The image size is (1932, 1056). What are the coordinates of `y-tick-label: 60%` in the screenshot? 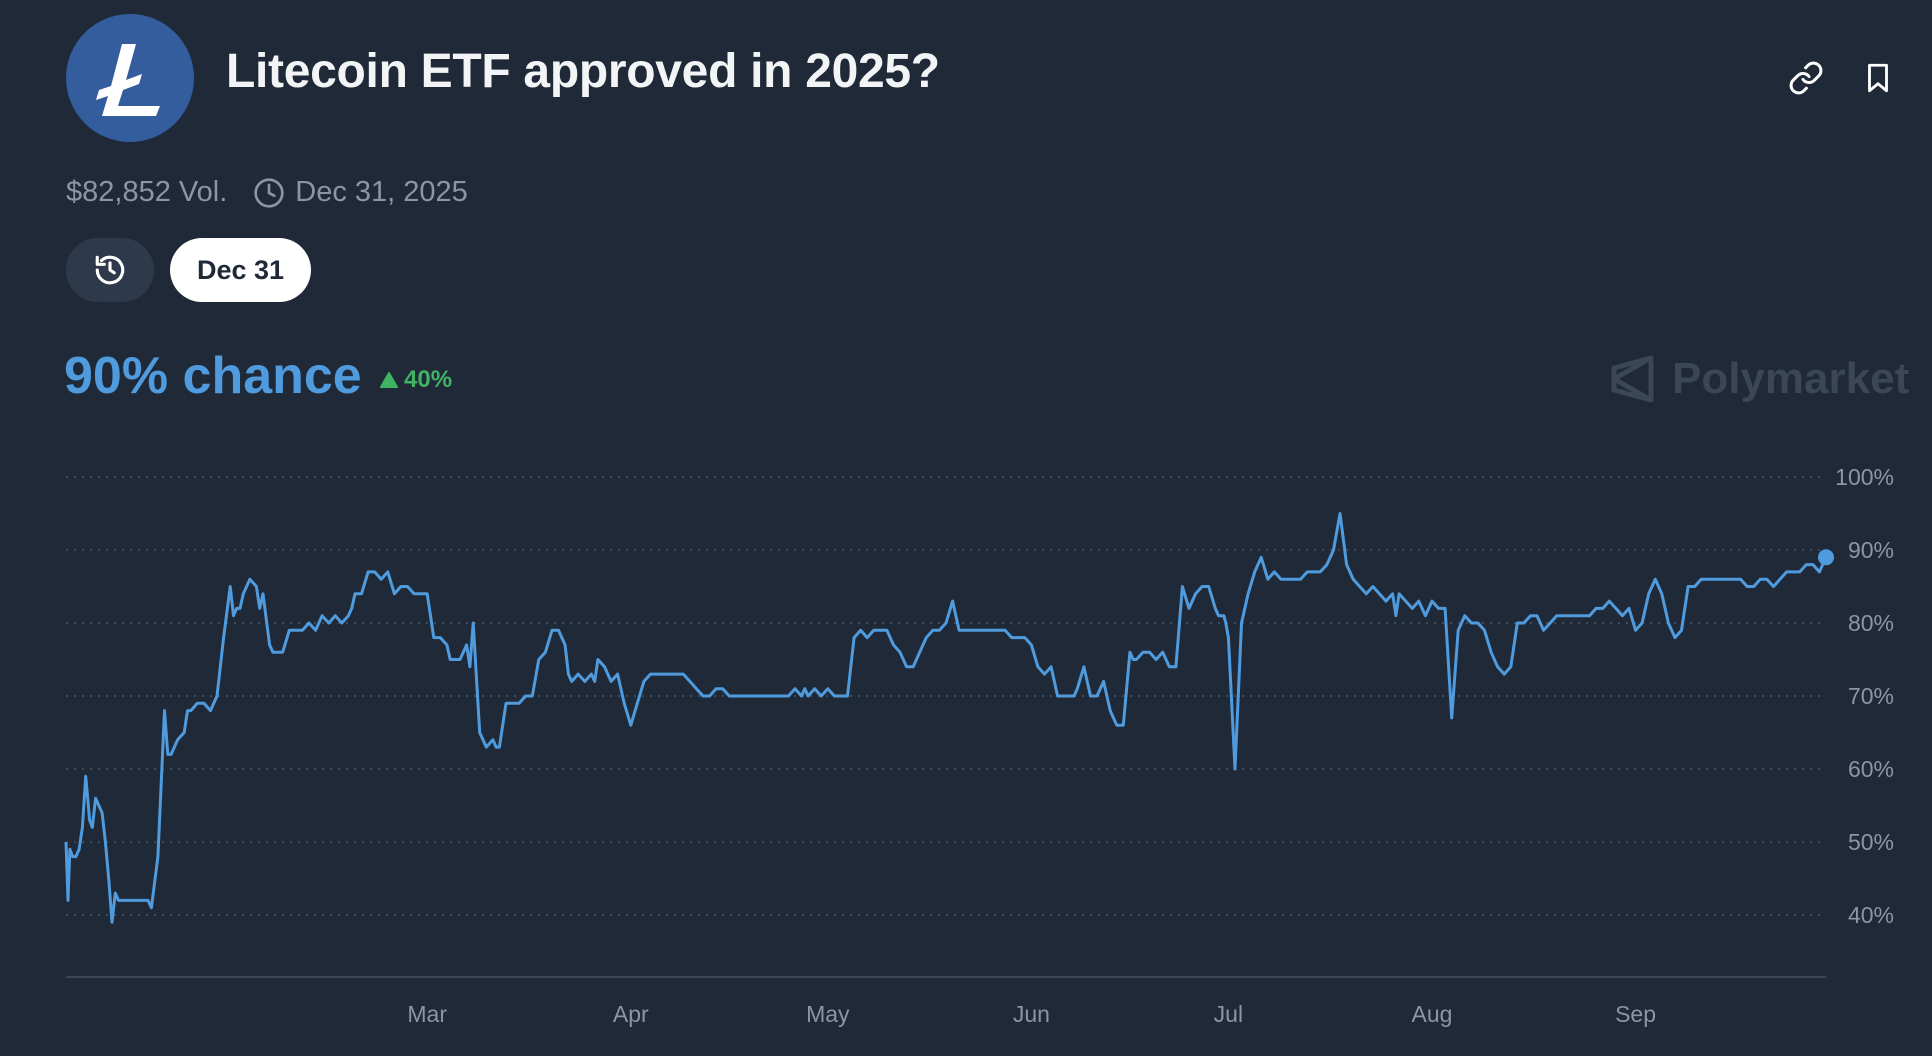 It's located at (1871, 769).